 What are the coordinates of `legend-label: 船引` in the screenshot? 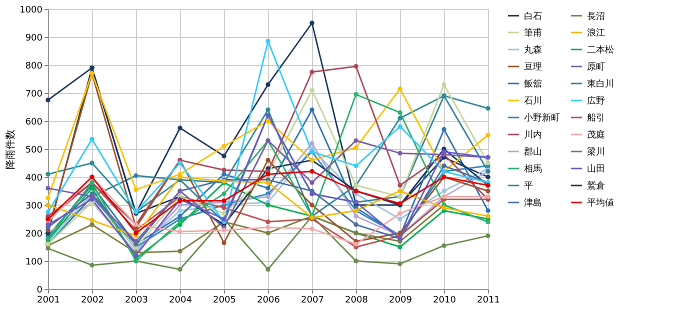 It's located at (596, 118).